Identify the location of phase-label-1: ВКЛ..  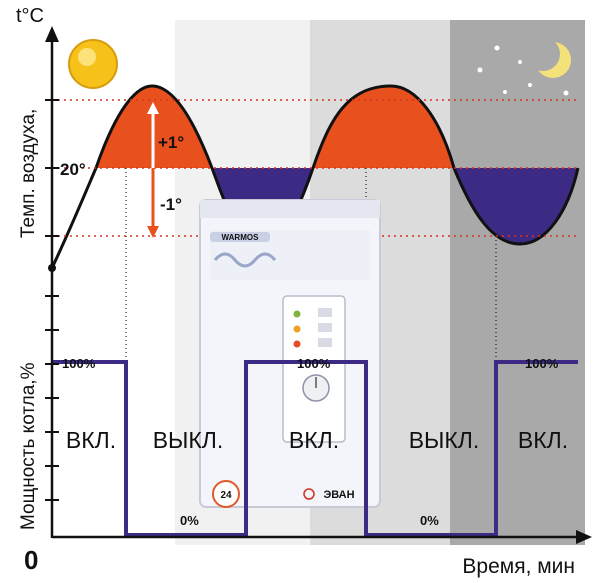
(91, 440).